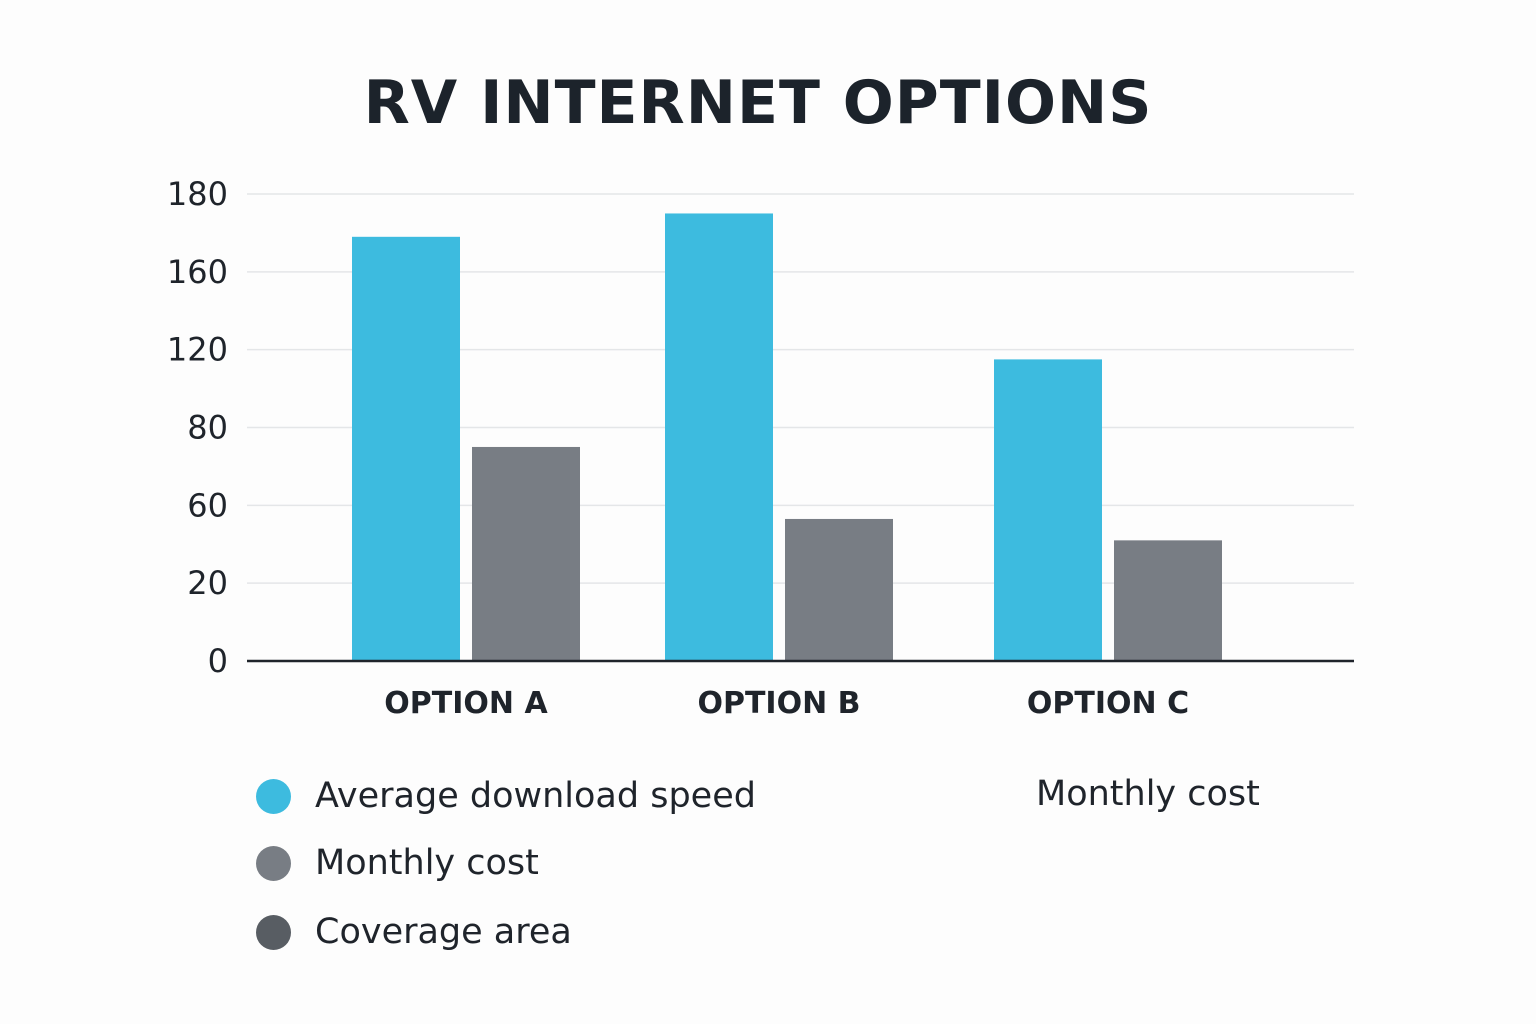  I want to click on y-tick-label: 60, so click(207, 505).